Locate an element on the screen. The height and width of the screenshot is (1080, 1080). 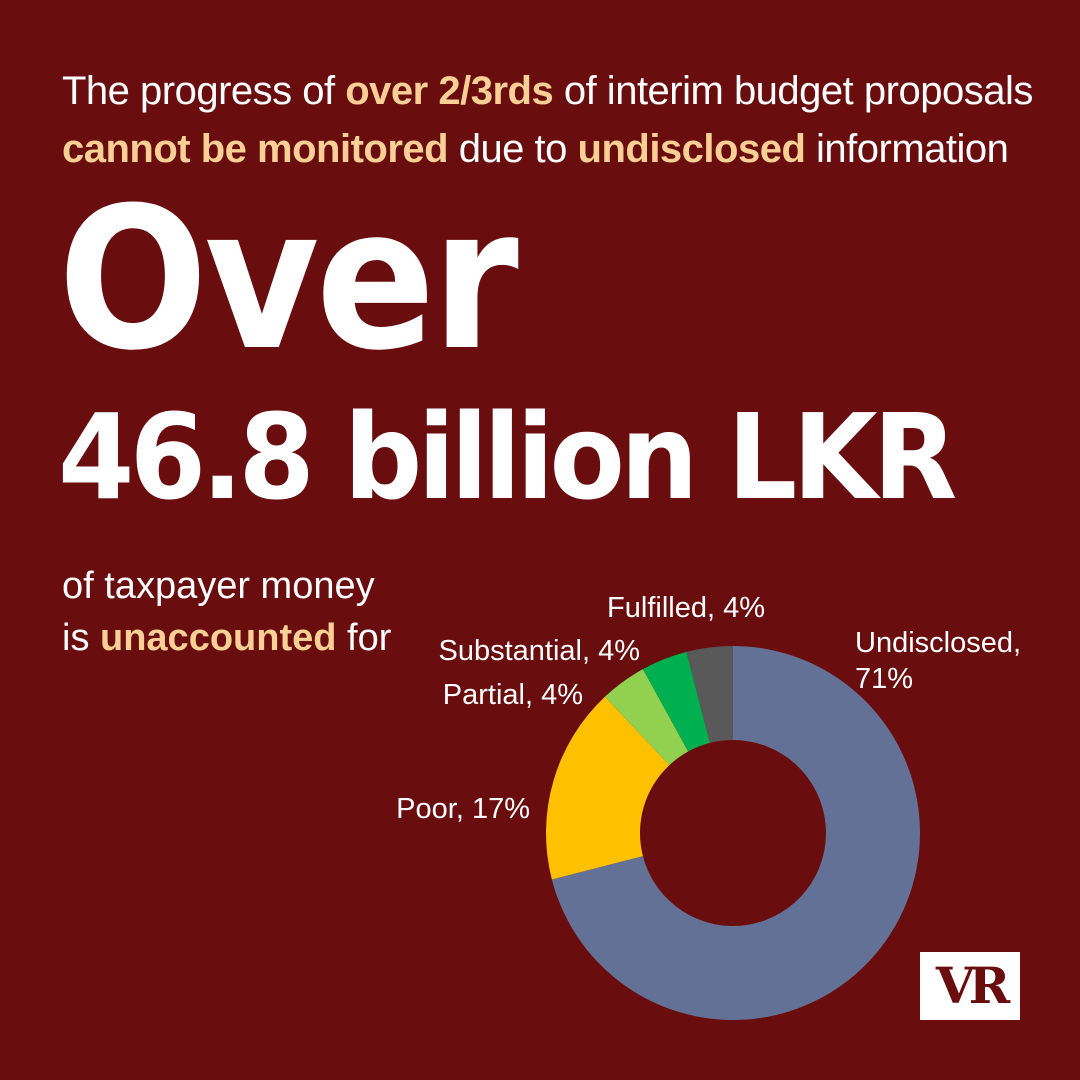
headline-text: The progress of is located at coordinates (204, 91).